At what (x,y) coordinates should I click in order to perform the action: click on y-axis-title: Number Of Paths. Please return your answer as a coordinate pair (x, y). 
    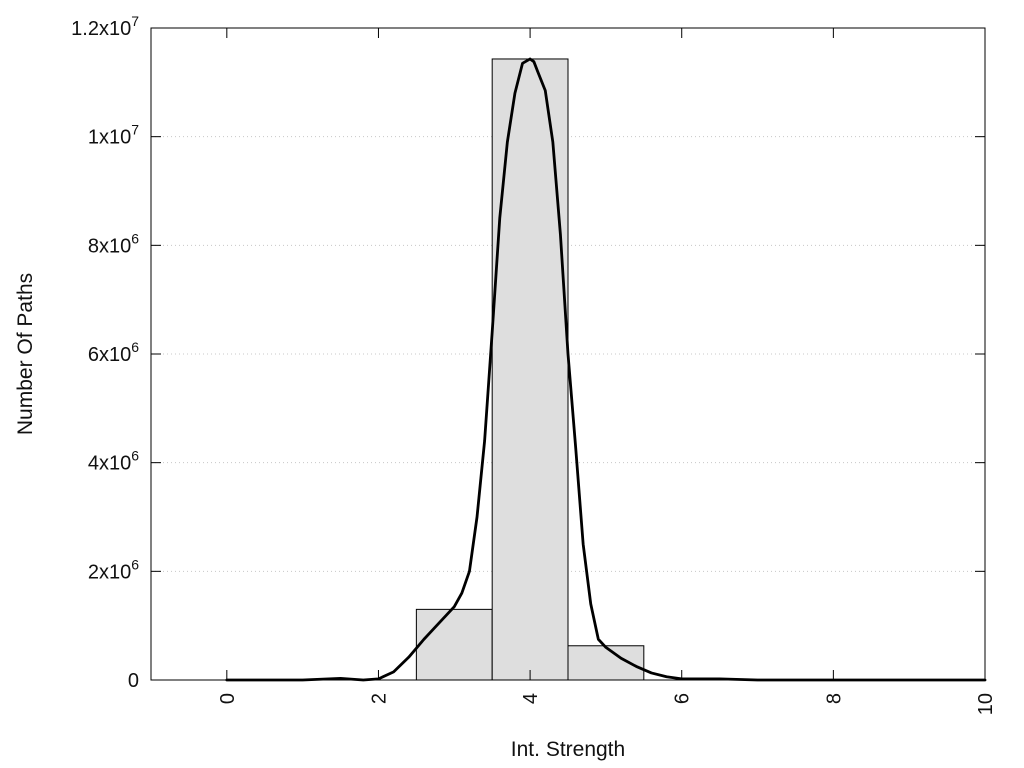
    Looking at the image, I should click on (25, 354).